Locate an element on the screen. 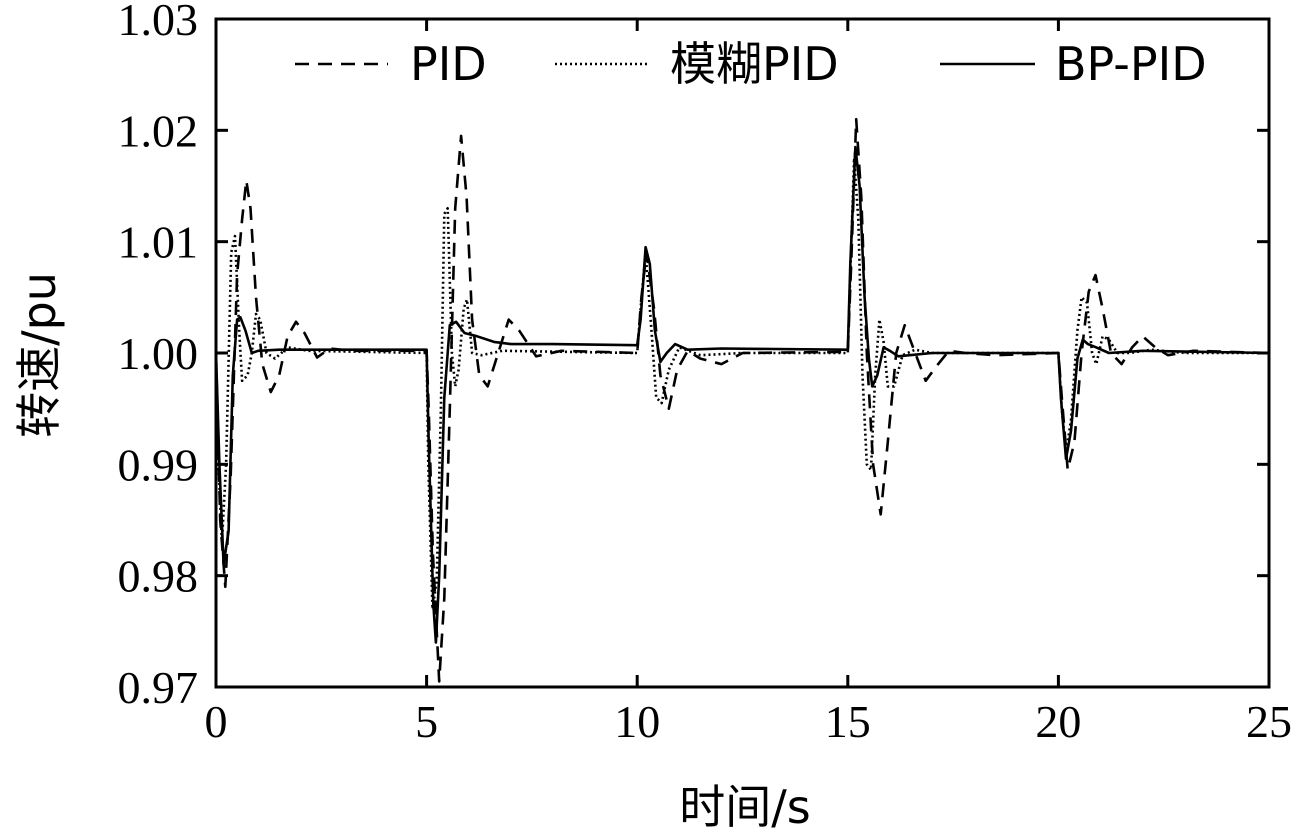  x-tick-label: 10 is located at coordinates (637, 721).